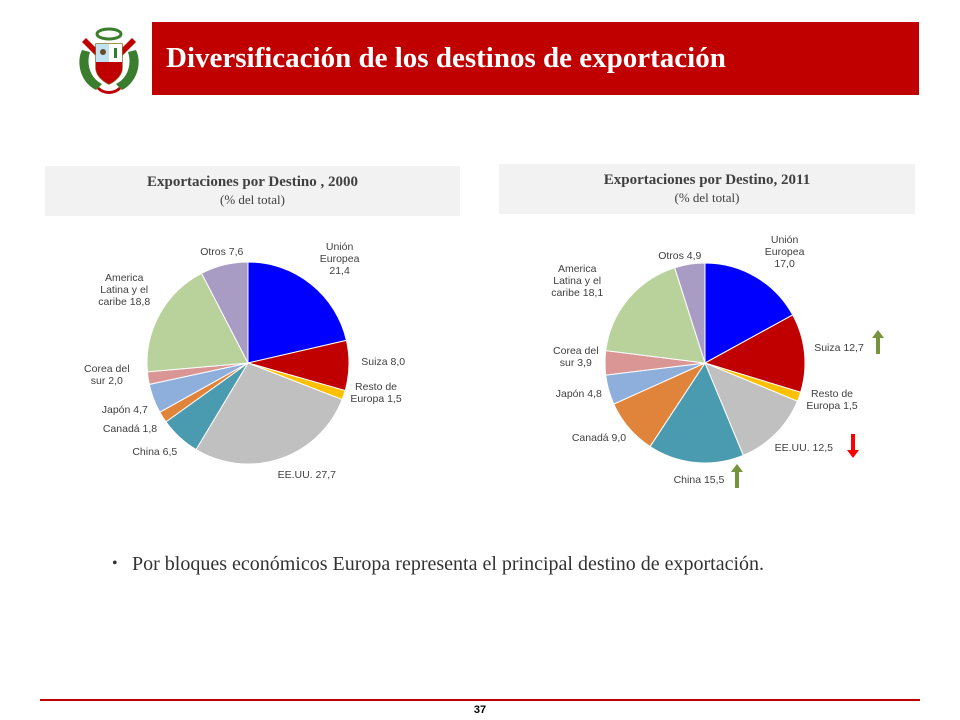 The width and height of the screenshot is (960, 720). Describe the element at coordinates (124, 290) in the screenshot. I see `pie-label-2000-america-latina-y-el-caribe: America Latina y el caribe 18,8` at that location.